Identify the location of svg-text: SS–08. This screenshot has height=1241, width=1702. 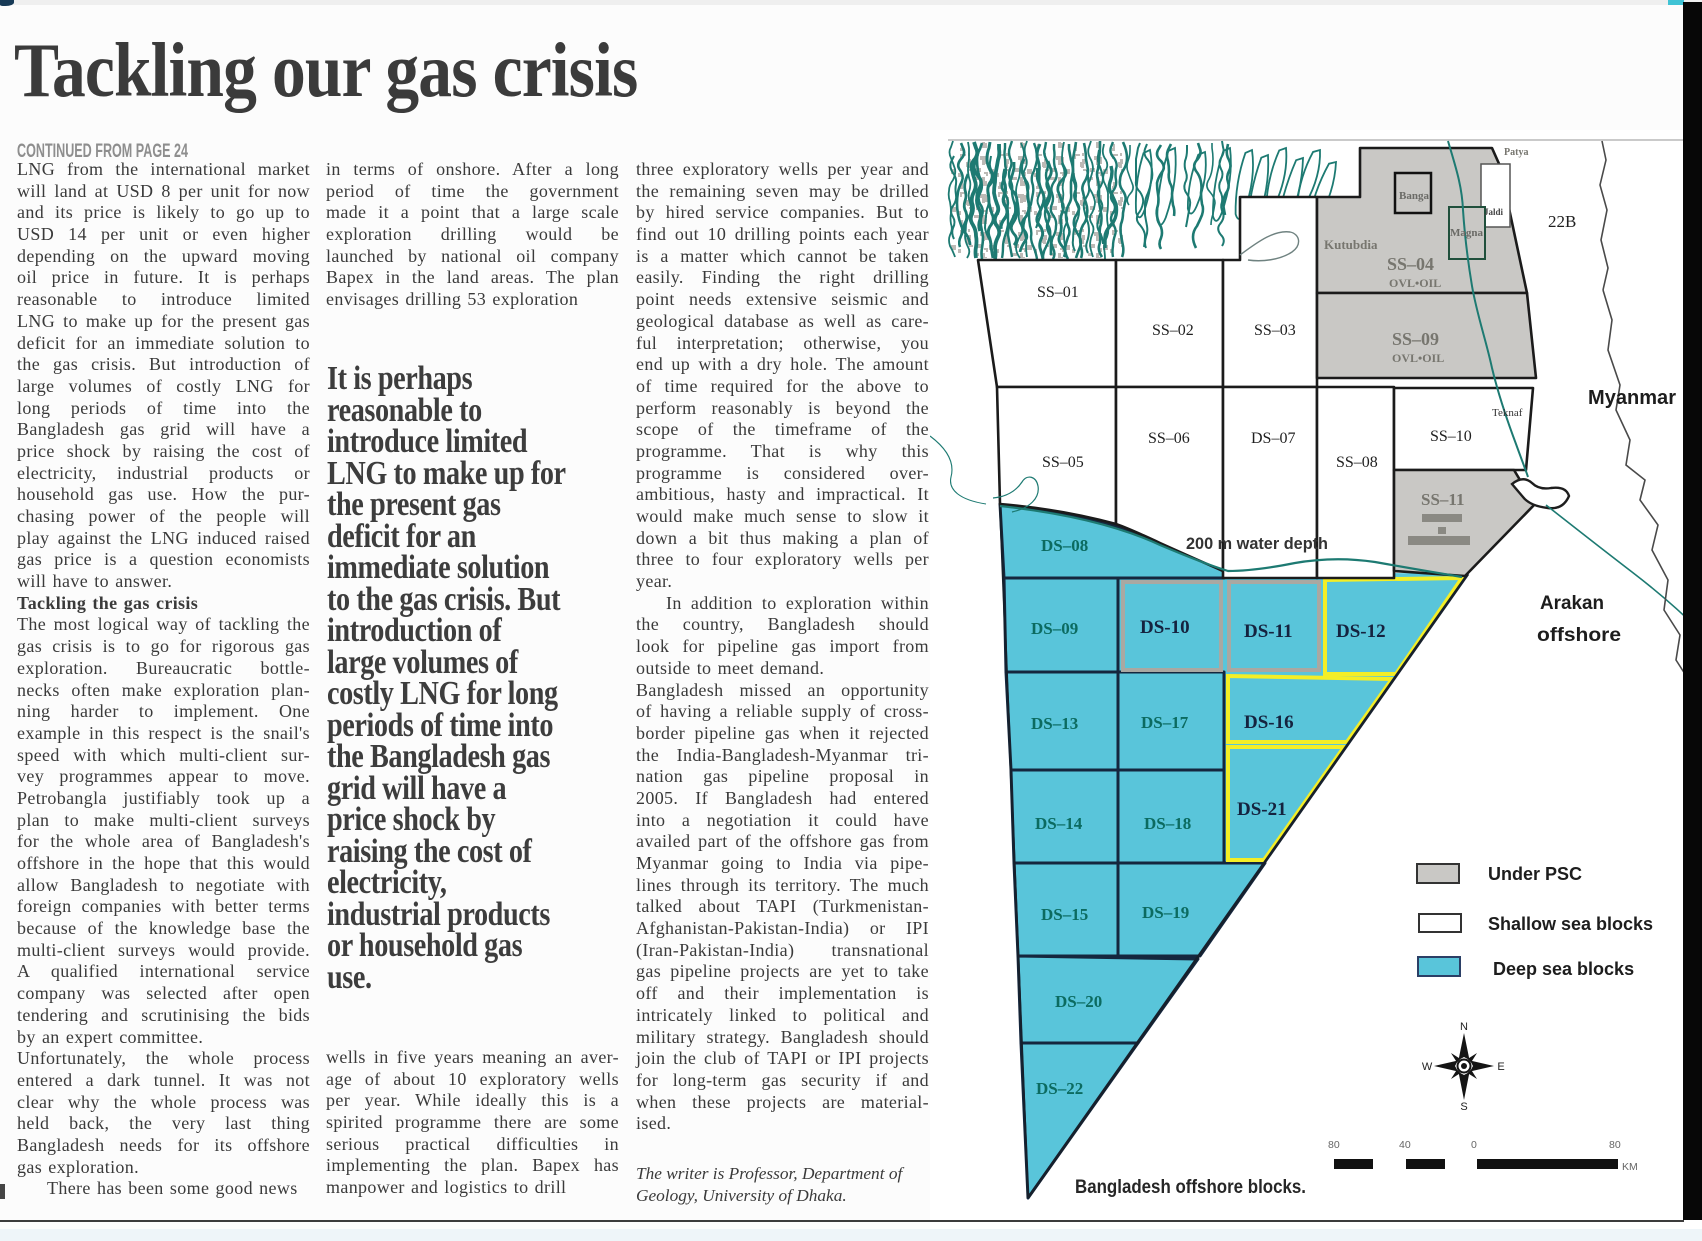
(1357, 462).